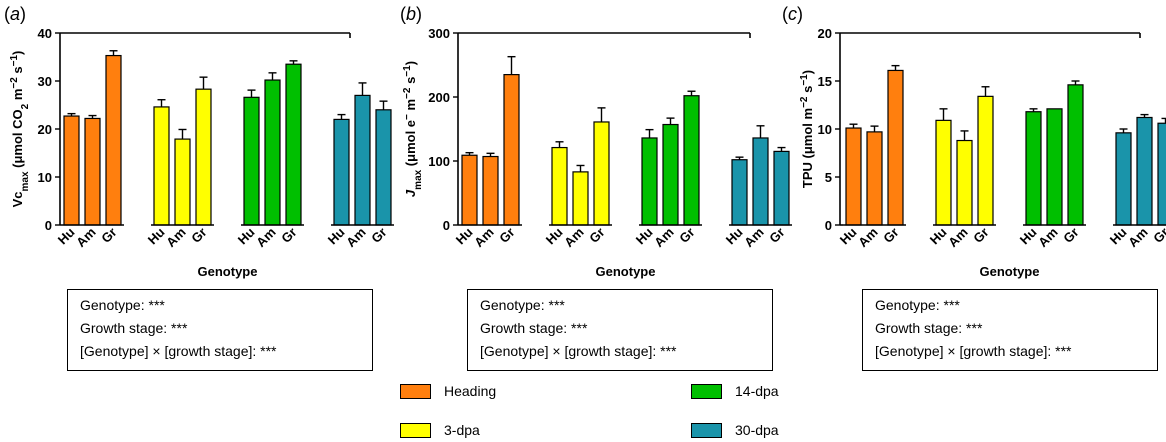 The image size is (1166, 442). Describe the element at coordinates (20, 129) in the screenshot. I see `y-axis-label: Vcmax (μmol CO2 m−2 s−1)` at that location.